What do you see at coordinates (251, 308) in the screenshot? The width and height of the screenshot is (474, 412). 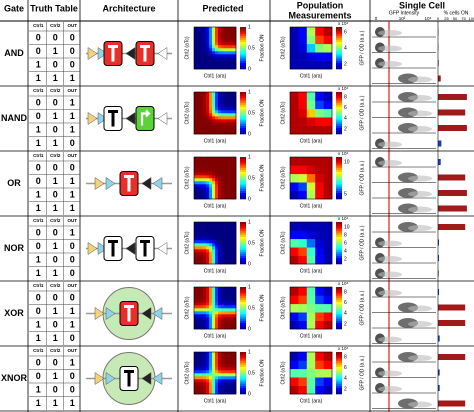 I see `colorbar-tick: 0.5` at bounding box center [251, 308].